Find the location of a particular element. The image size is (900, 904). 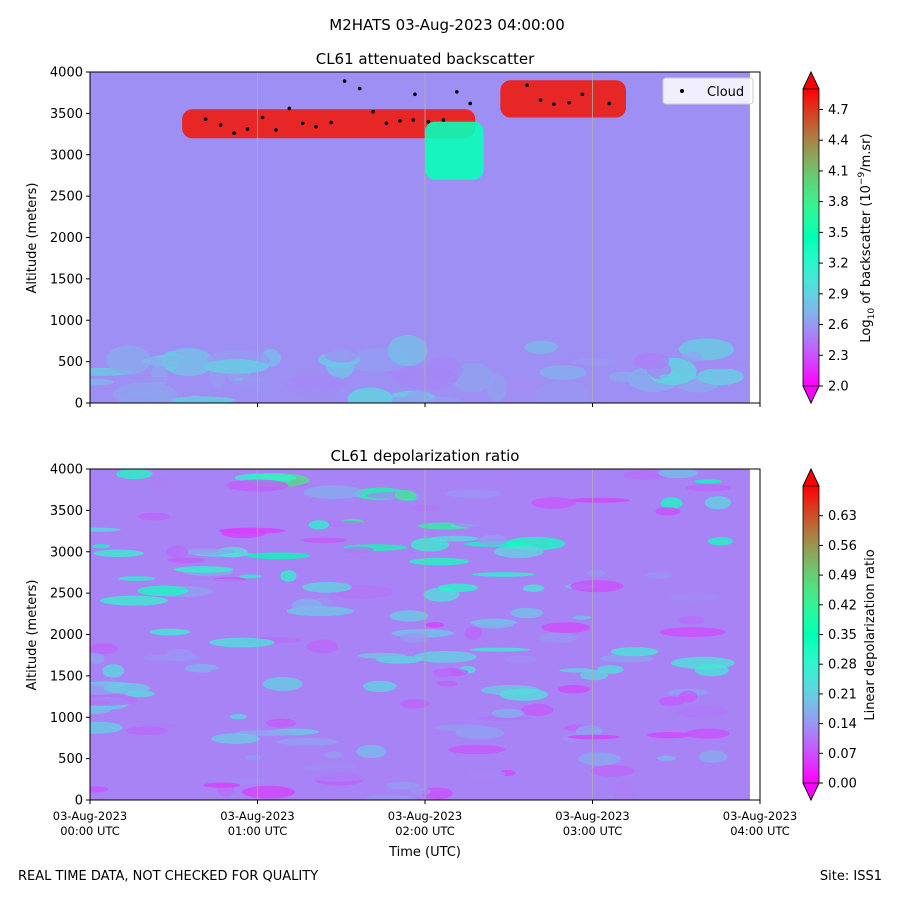

backscatter-title: CL61 attenuated backscatter is located at coordinates (425, 59).